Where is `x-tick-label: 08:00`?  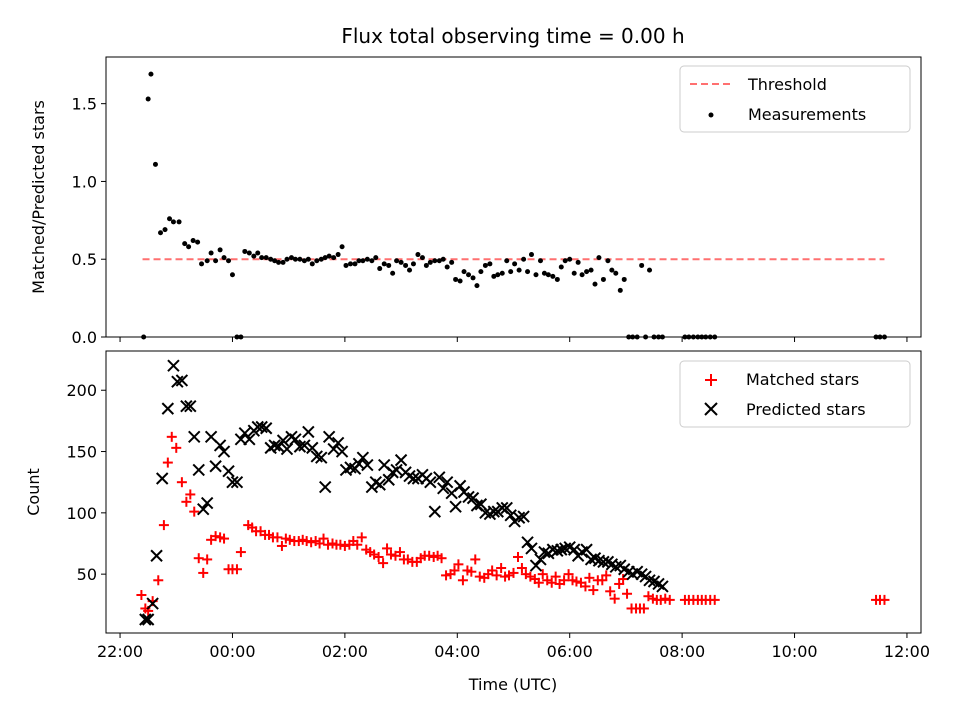
x-tick-label: 08:00 is located at coordinates (682, 651).